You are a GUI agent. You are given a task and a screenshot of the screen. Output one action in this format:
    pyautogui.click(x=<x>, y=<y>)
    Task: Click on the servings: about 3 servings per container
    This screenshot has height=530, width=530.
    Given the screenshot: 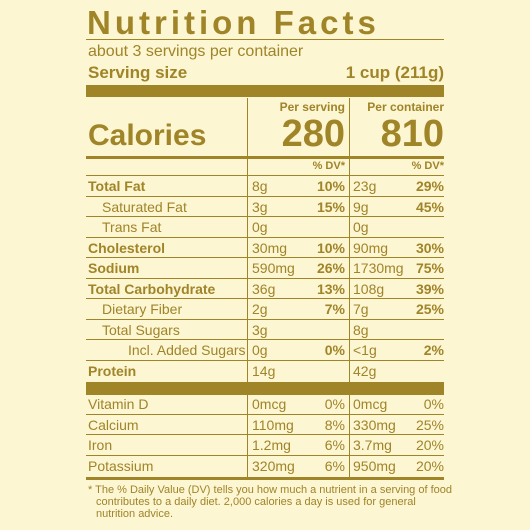 What is the action you would take?
    pyautogui.click(x=196, y=51)
    